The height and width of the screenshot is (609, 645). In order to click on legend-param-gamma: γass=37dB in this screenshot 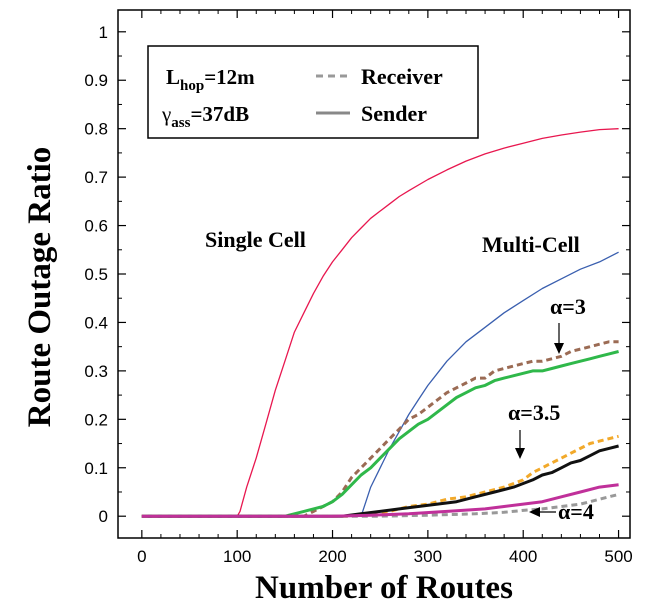, I will do `click(205, 116)`.